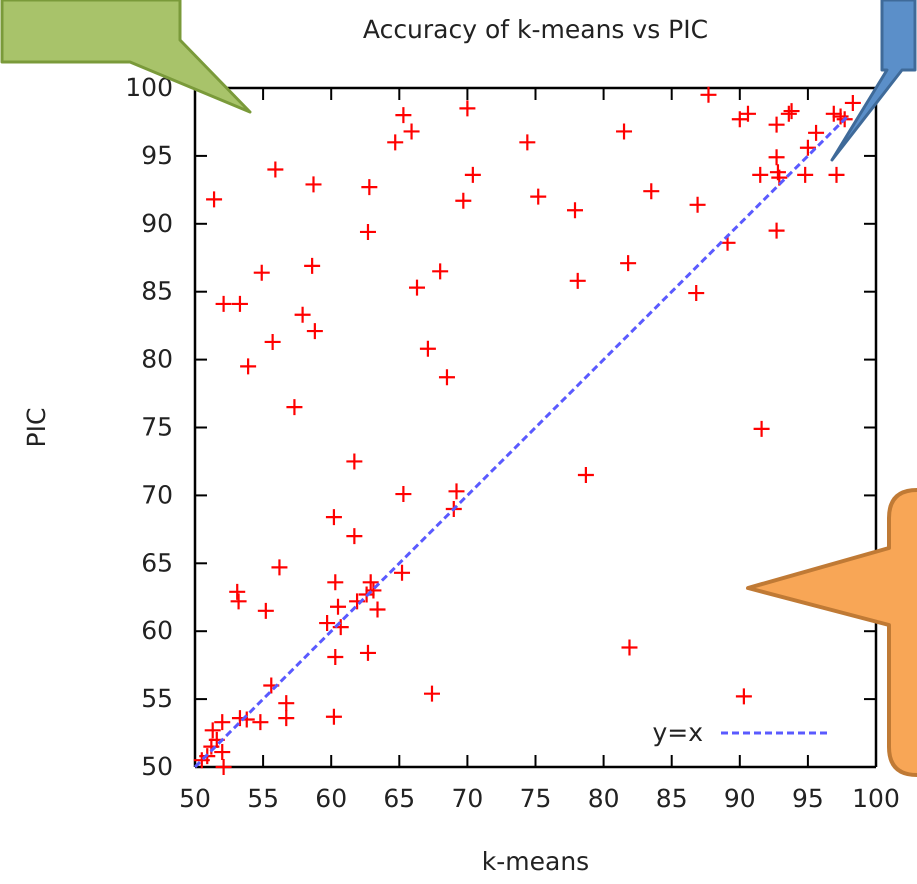 Image resolution: width=917 pixels, height=884 pixels. Describe the element at coordinates (157, 631) in the screenshot. I see `y-tick-label: 60` at that location.